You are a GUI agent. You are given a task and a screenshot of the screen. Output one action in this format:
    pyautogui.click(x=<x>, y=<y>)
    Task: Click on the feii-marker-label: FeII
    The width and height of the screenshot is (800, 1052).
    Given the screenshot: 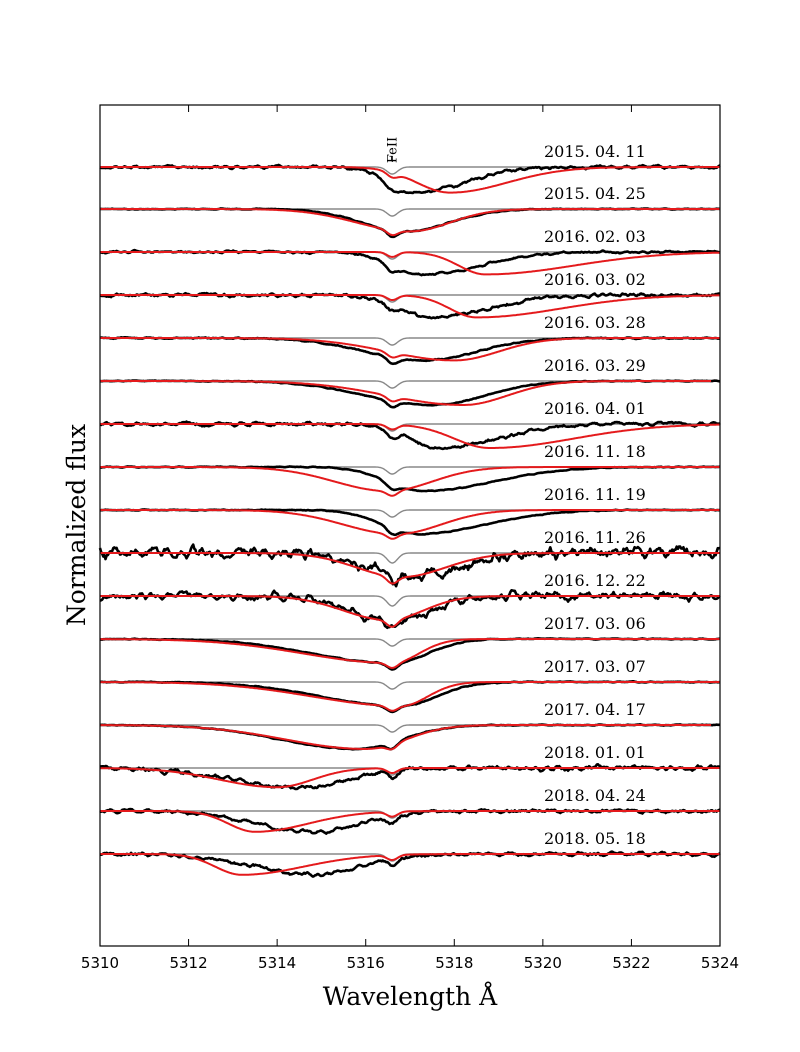 What is the action you would take?
    pyautogui.click(x=392, y=150)
    